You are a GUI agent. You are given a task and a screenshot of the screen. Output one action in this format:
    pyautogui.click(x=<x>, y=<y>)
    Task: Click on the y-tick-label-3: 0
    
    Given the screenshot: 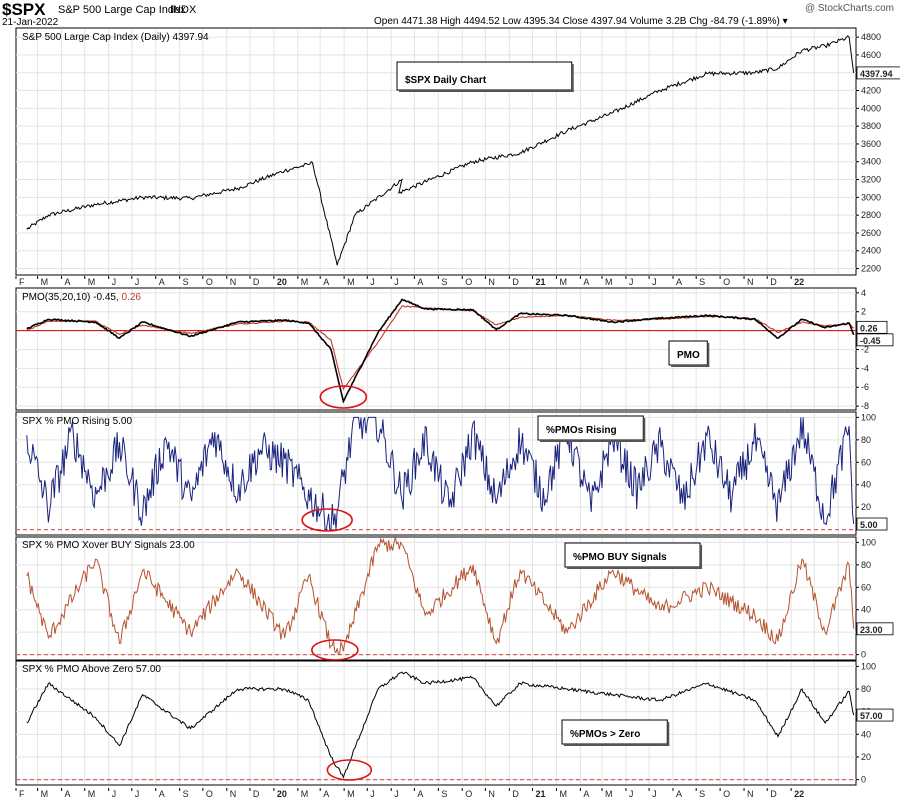 What is the action you would take?
    pyautogui.click(x=863, y=655)
    